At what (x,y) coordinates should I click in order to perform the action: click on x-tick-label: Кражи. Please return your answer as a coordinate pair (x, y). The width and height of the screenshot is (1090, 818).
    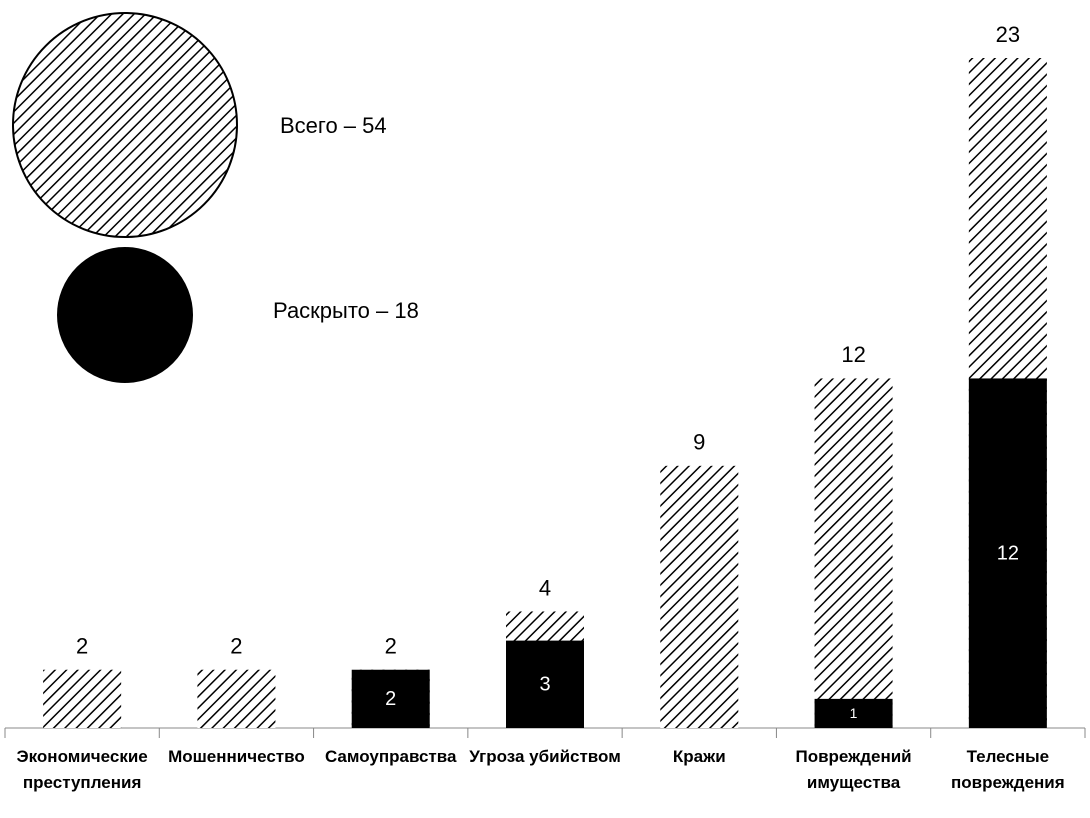
    Looking at the image, I should click on (699, 756).